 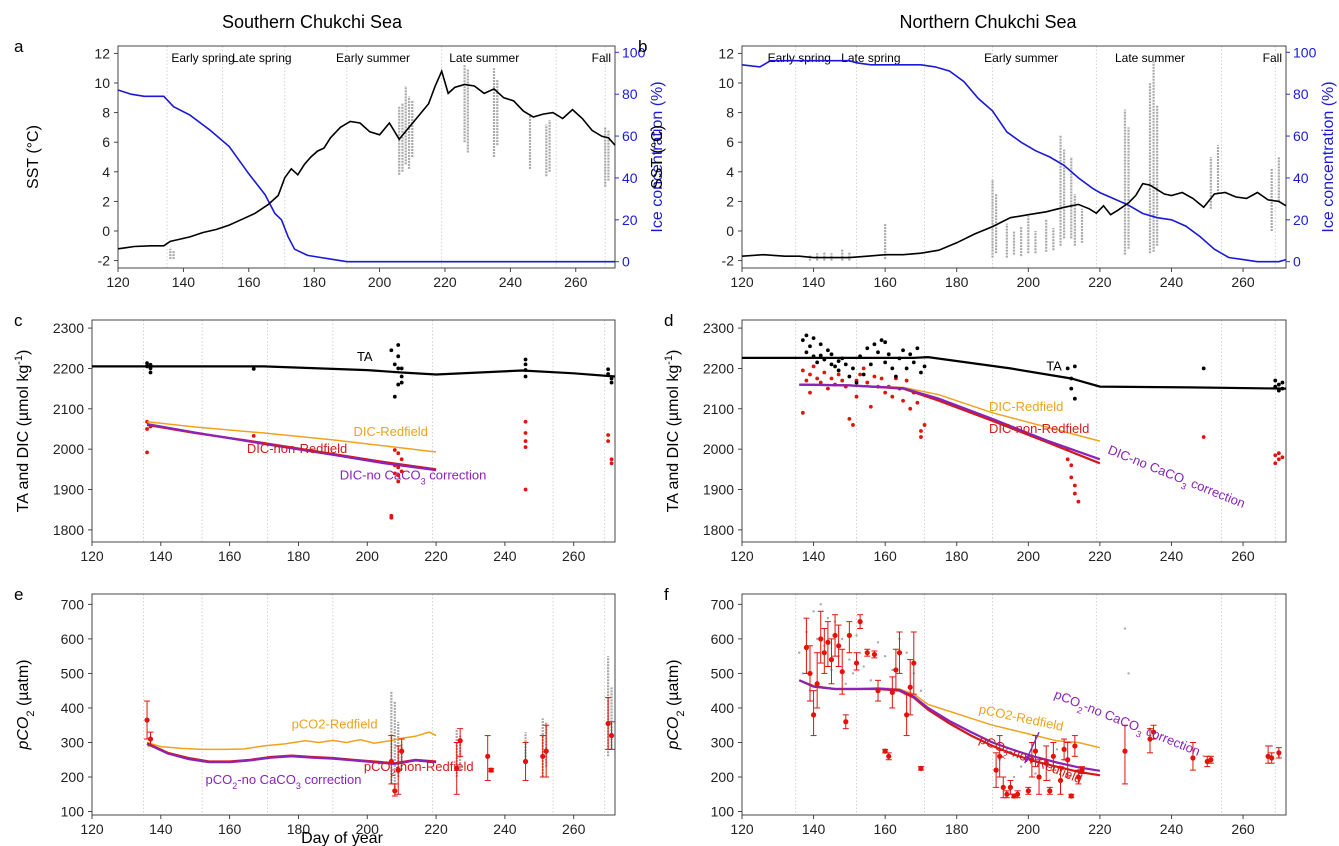 What do you see at coordinates (365, 356) in the screenshot?
I see `series-label-c-0-part-0: TA` at bounding box center [365, 356].